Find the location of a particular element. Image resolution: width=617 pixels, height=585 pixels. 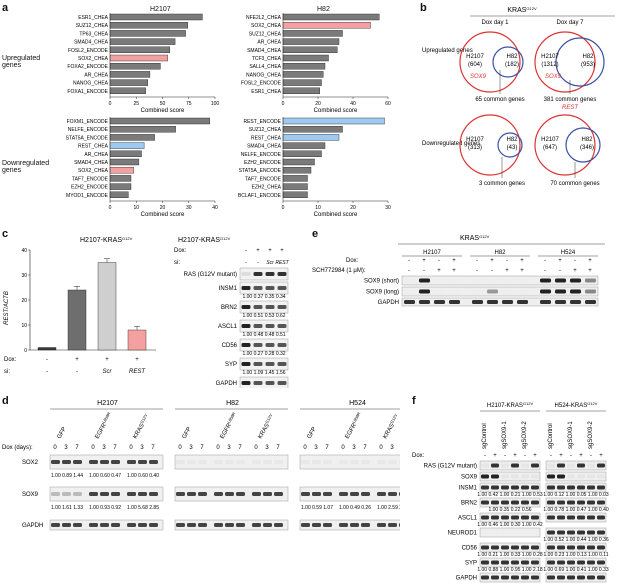

a-tick-label: 10 is located at coordinates (318, 208).